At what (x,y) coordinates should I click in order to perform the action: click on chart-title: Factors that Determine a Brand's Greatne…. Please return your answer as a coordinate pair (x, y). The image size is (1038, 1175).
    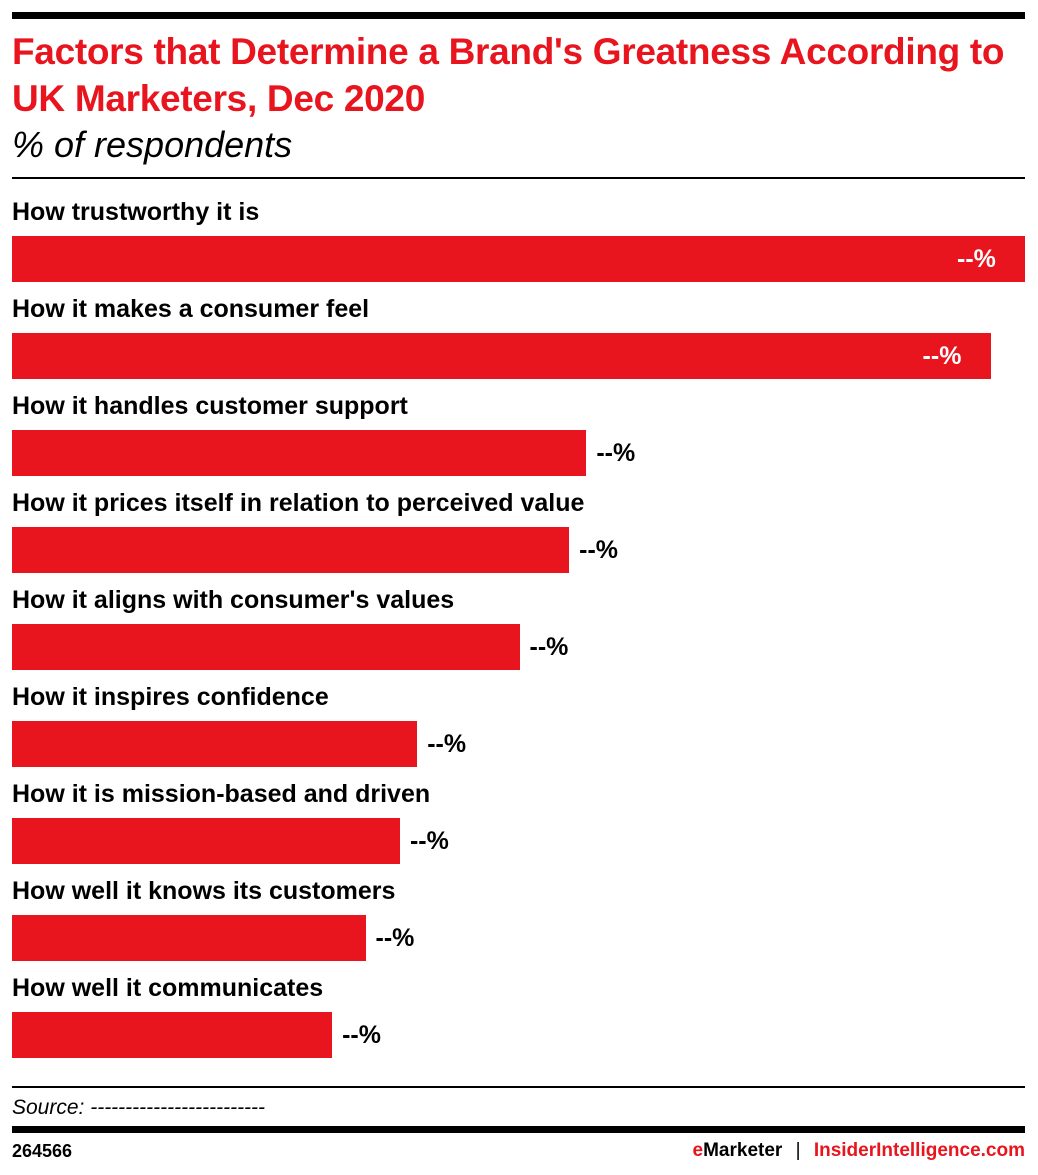
    Looking at the image, I should click on (508, 75).